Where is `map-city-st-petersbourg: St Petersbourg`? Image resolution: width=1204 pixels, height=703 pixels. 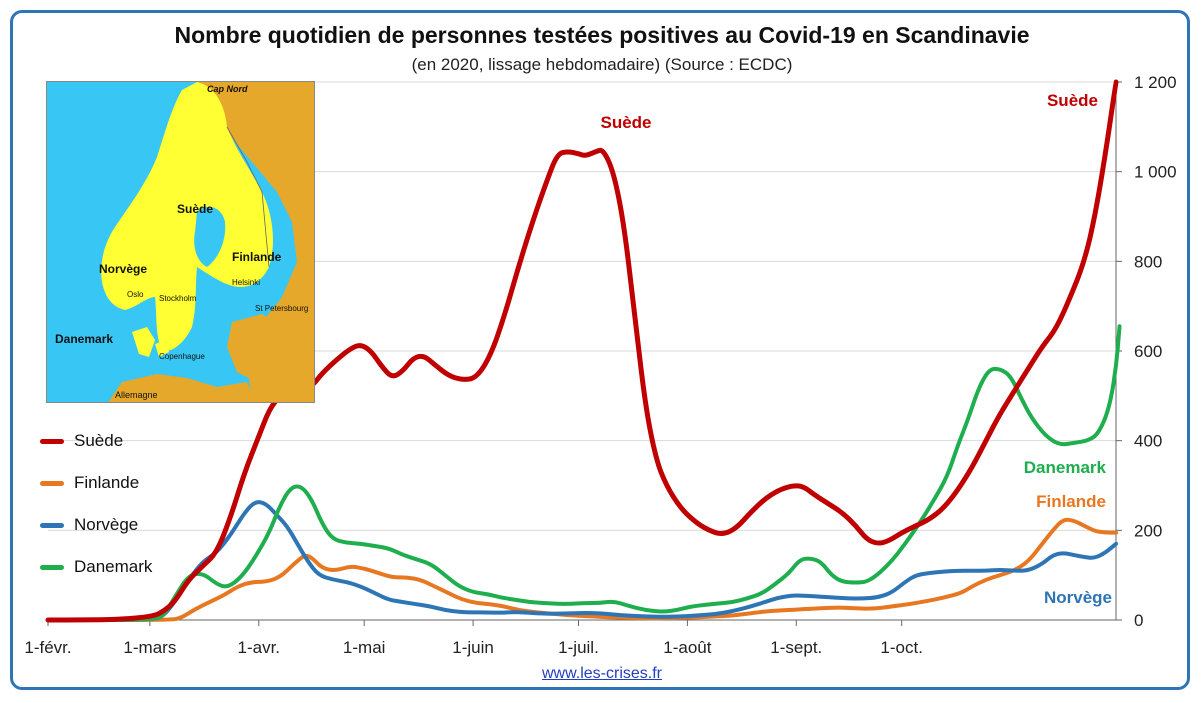
map-city-st-petersbourg: St Petersbourg is located at coordinates (282, 308).